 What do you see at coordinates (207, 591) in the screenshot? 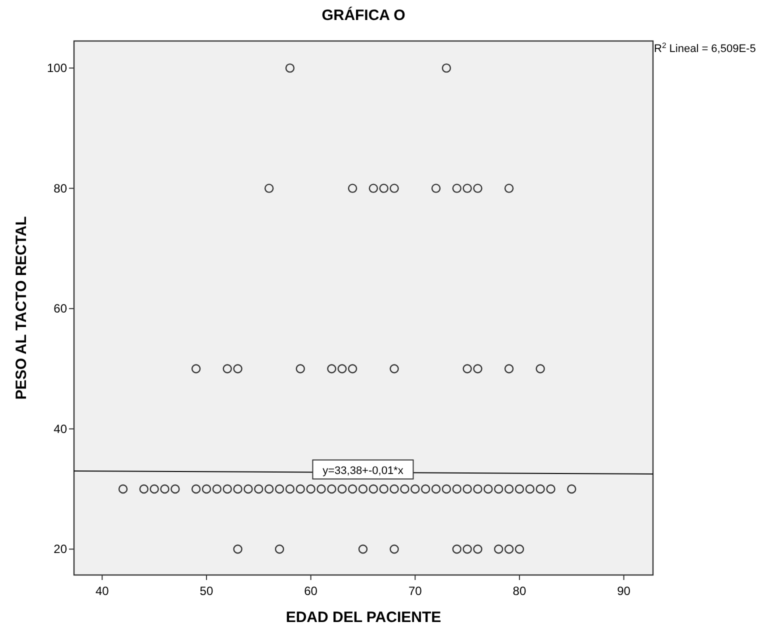
I see `x-tick-label: 50` at bounding box center [207, 591].